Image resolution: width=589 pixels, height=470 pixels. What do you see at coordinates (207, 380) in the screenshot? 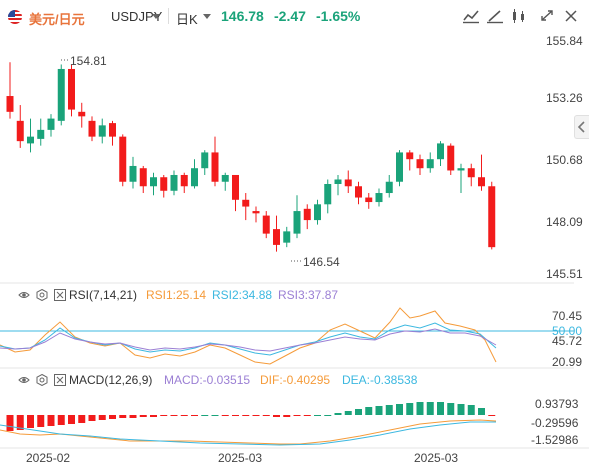
I see `macd-value: MACD:-0.03515` at bounding box center [207, 380].